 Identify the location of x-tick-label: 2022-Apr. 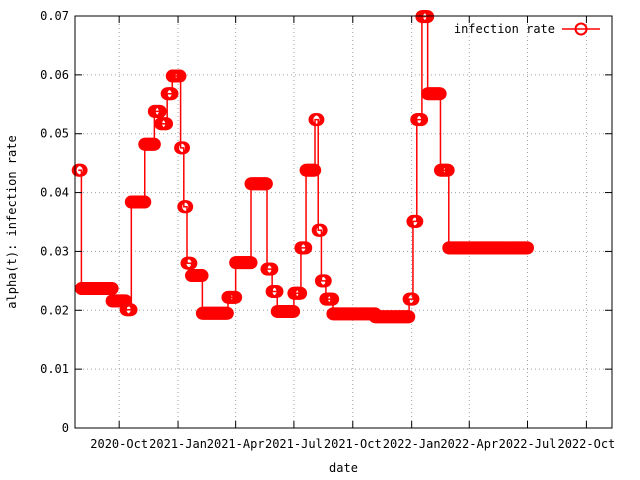
(469, 444).